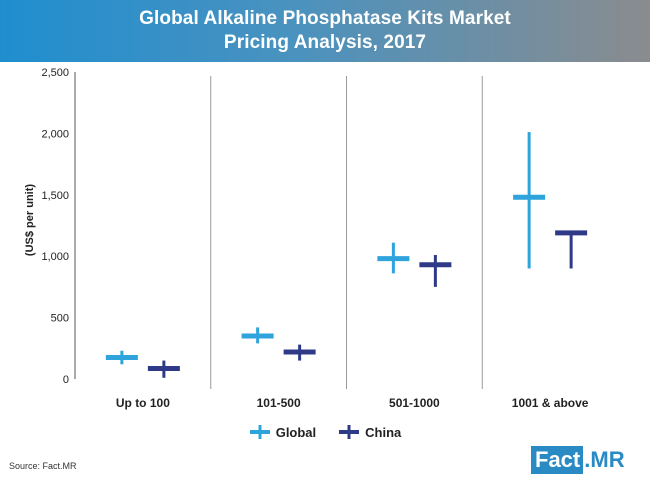 The width and height of the screenshot is (650, 479). Describe the element at coordinates (43, 466) in the screenshot. I see `source-note: Source: Fact.MR` at that location.